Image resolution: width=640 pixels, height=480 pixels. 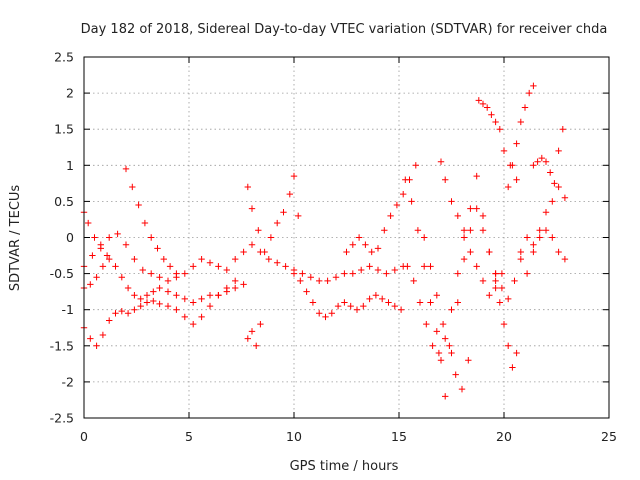 I want to click on x-axis-label: GPS time / hours, so click(x=344, y=466).